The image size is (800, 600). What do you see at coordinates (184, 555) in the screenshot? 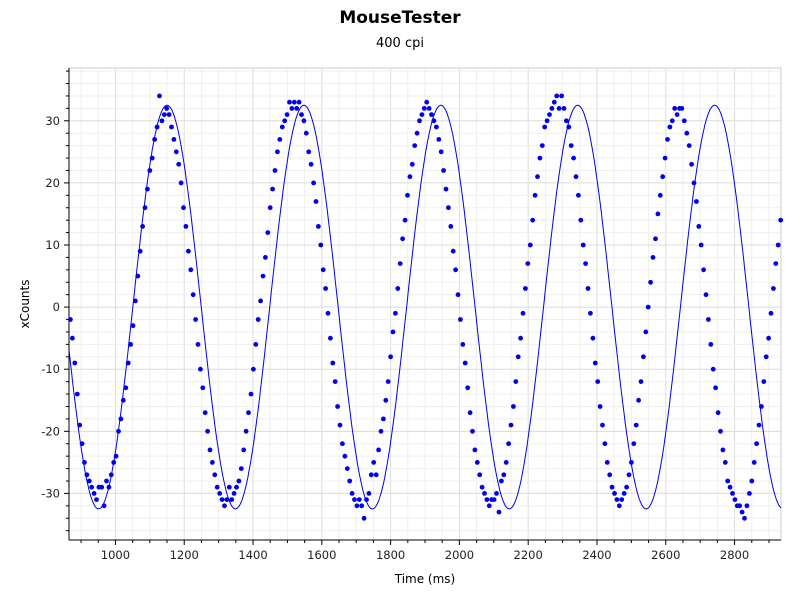
I see `x-tick-label: 1200` at bounding box center [184, 555].